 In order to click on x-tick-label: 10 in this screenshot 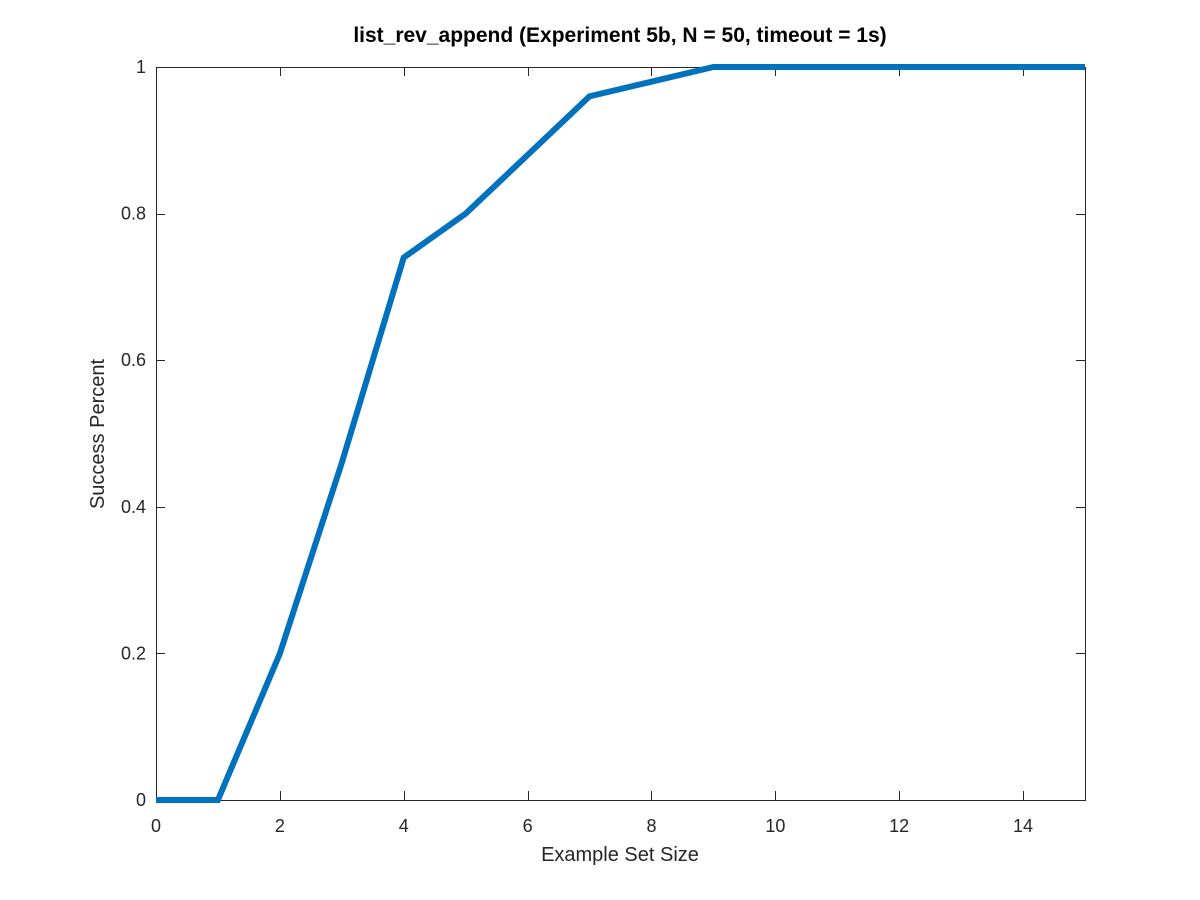, I will do `click(775, 826)`.